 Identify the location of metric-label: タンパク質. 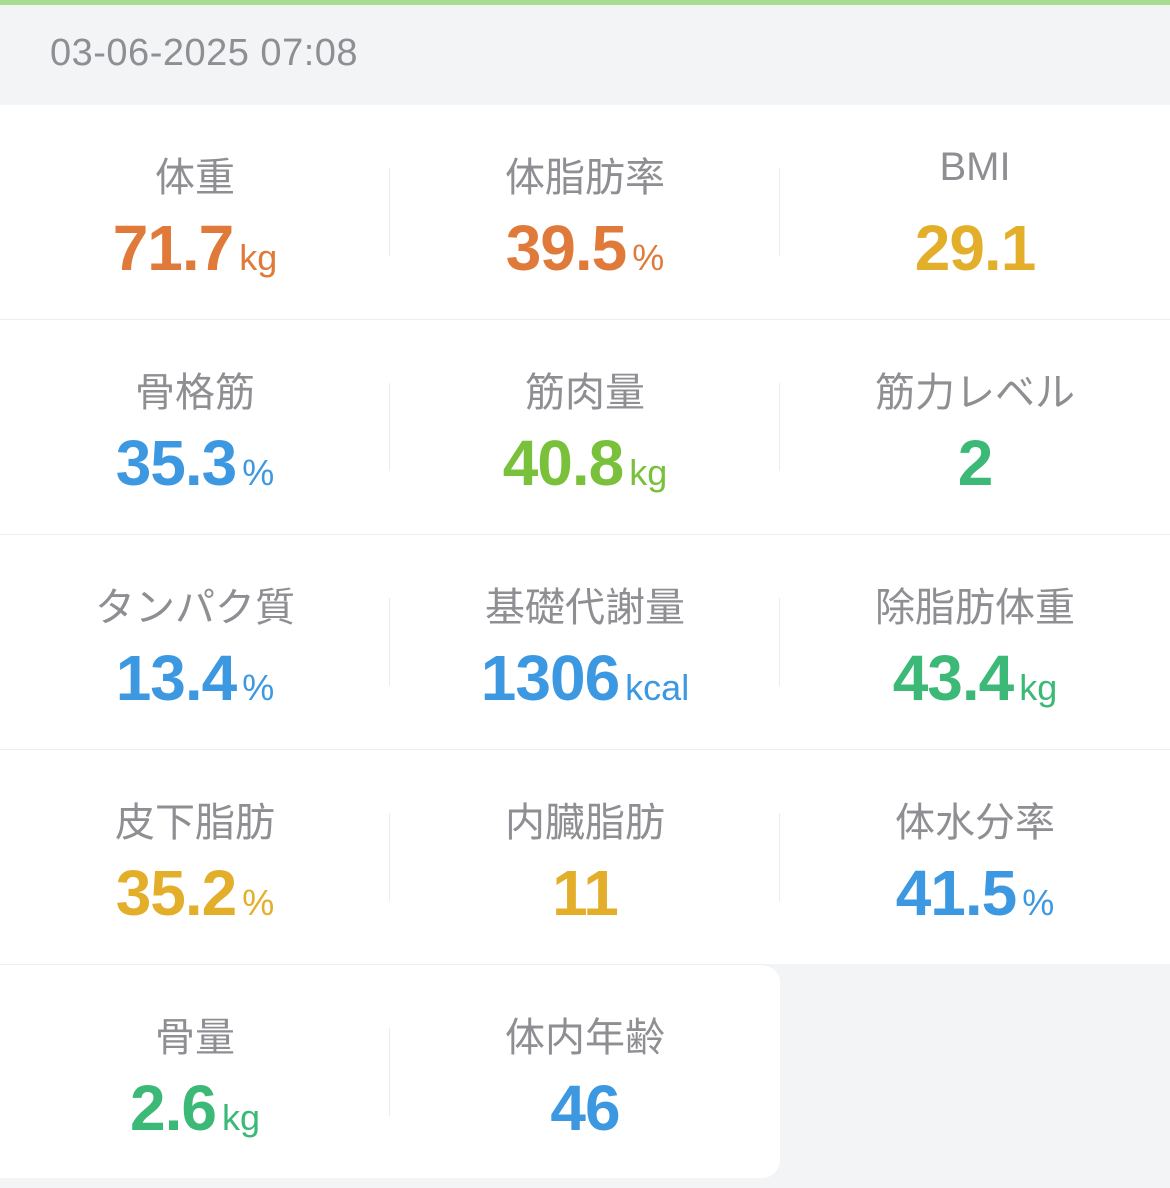
(195, 608).